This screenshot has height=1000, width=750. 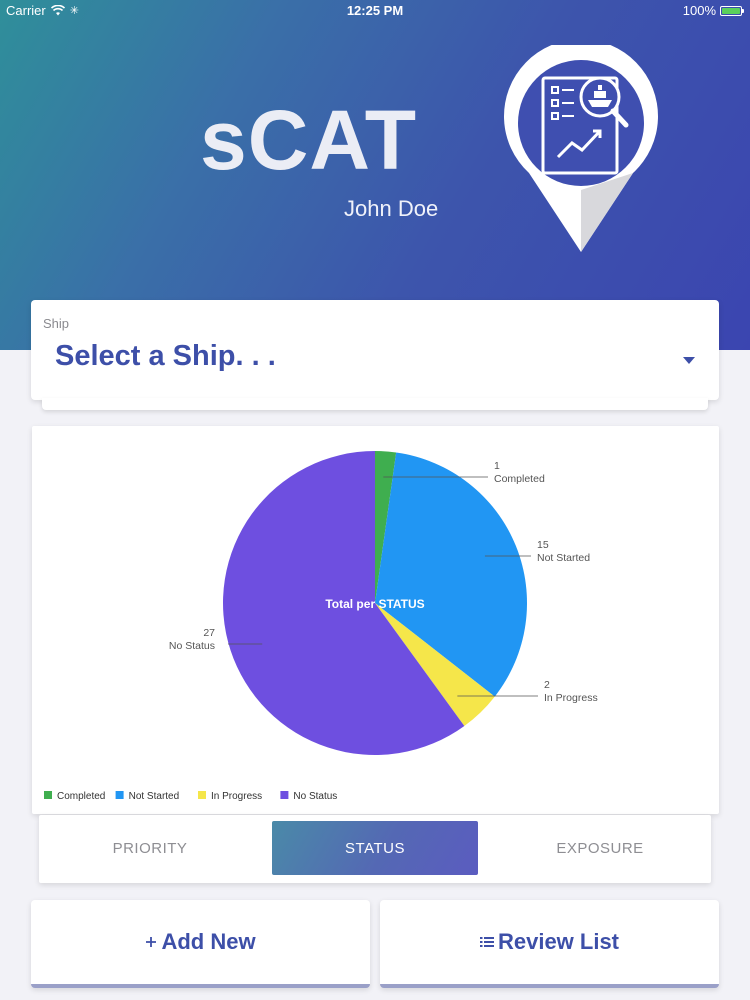 I want to click on legend-label: Completed, so click(x=81, y=796).